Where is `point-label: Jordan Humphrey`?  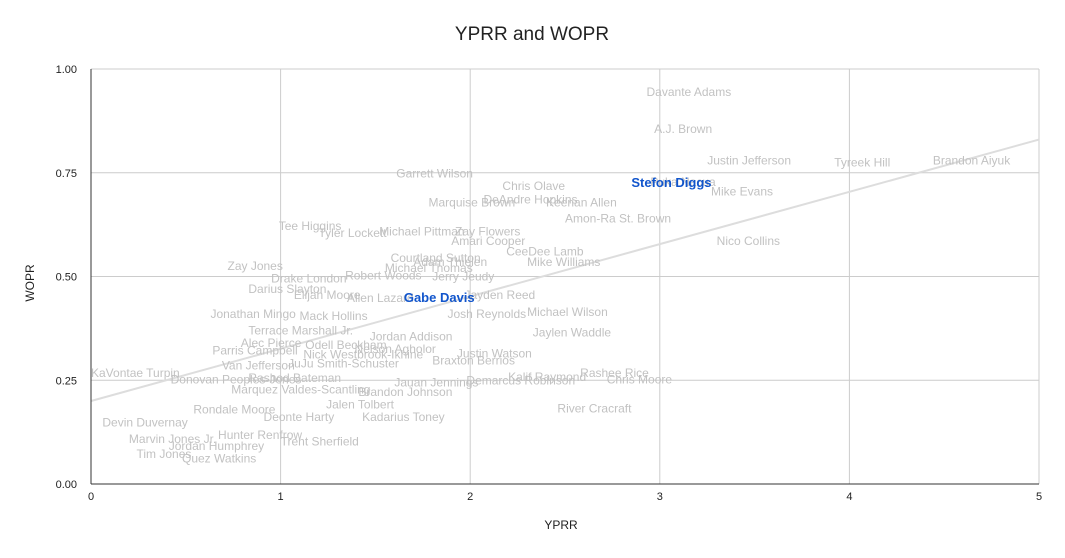
point-label: Jordan Humphrey is located at coordinates (216, 446).